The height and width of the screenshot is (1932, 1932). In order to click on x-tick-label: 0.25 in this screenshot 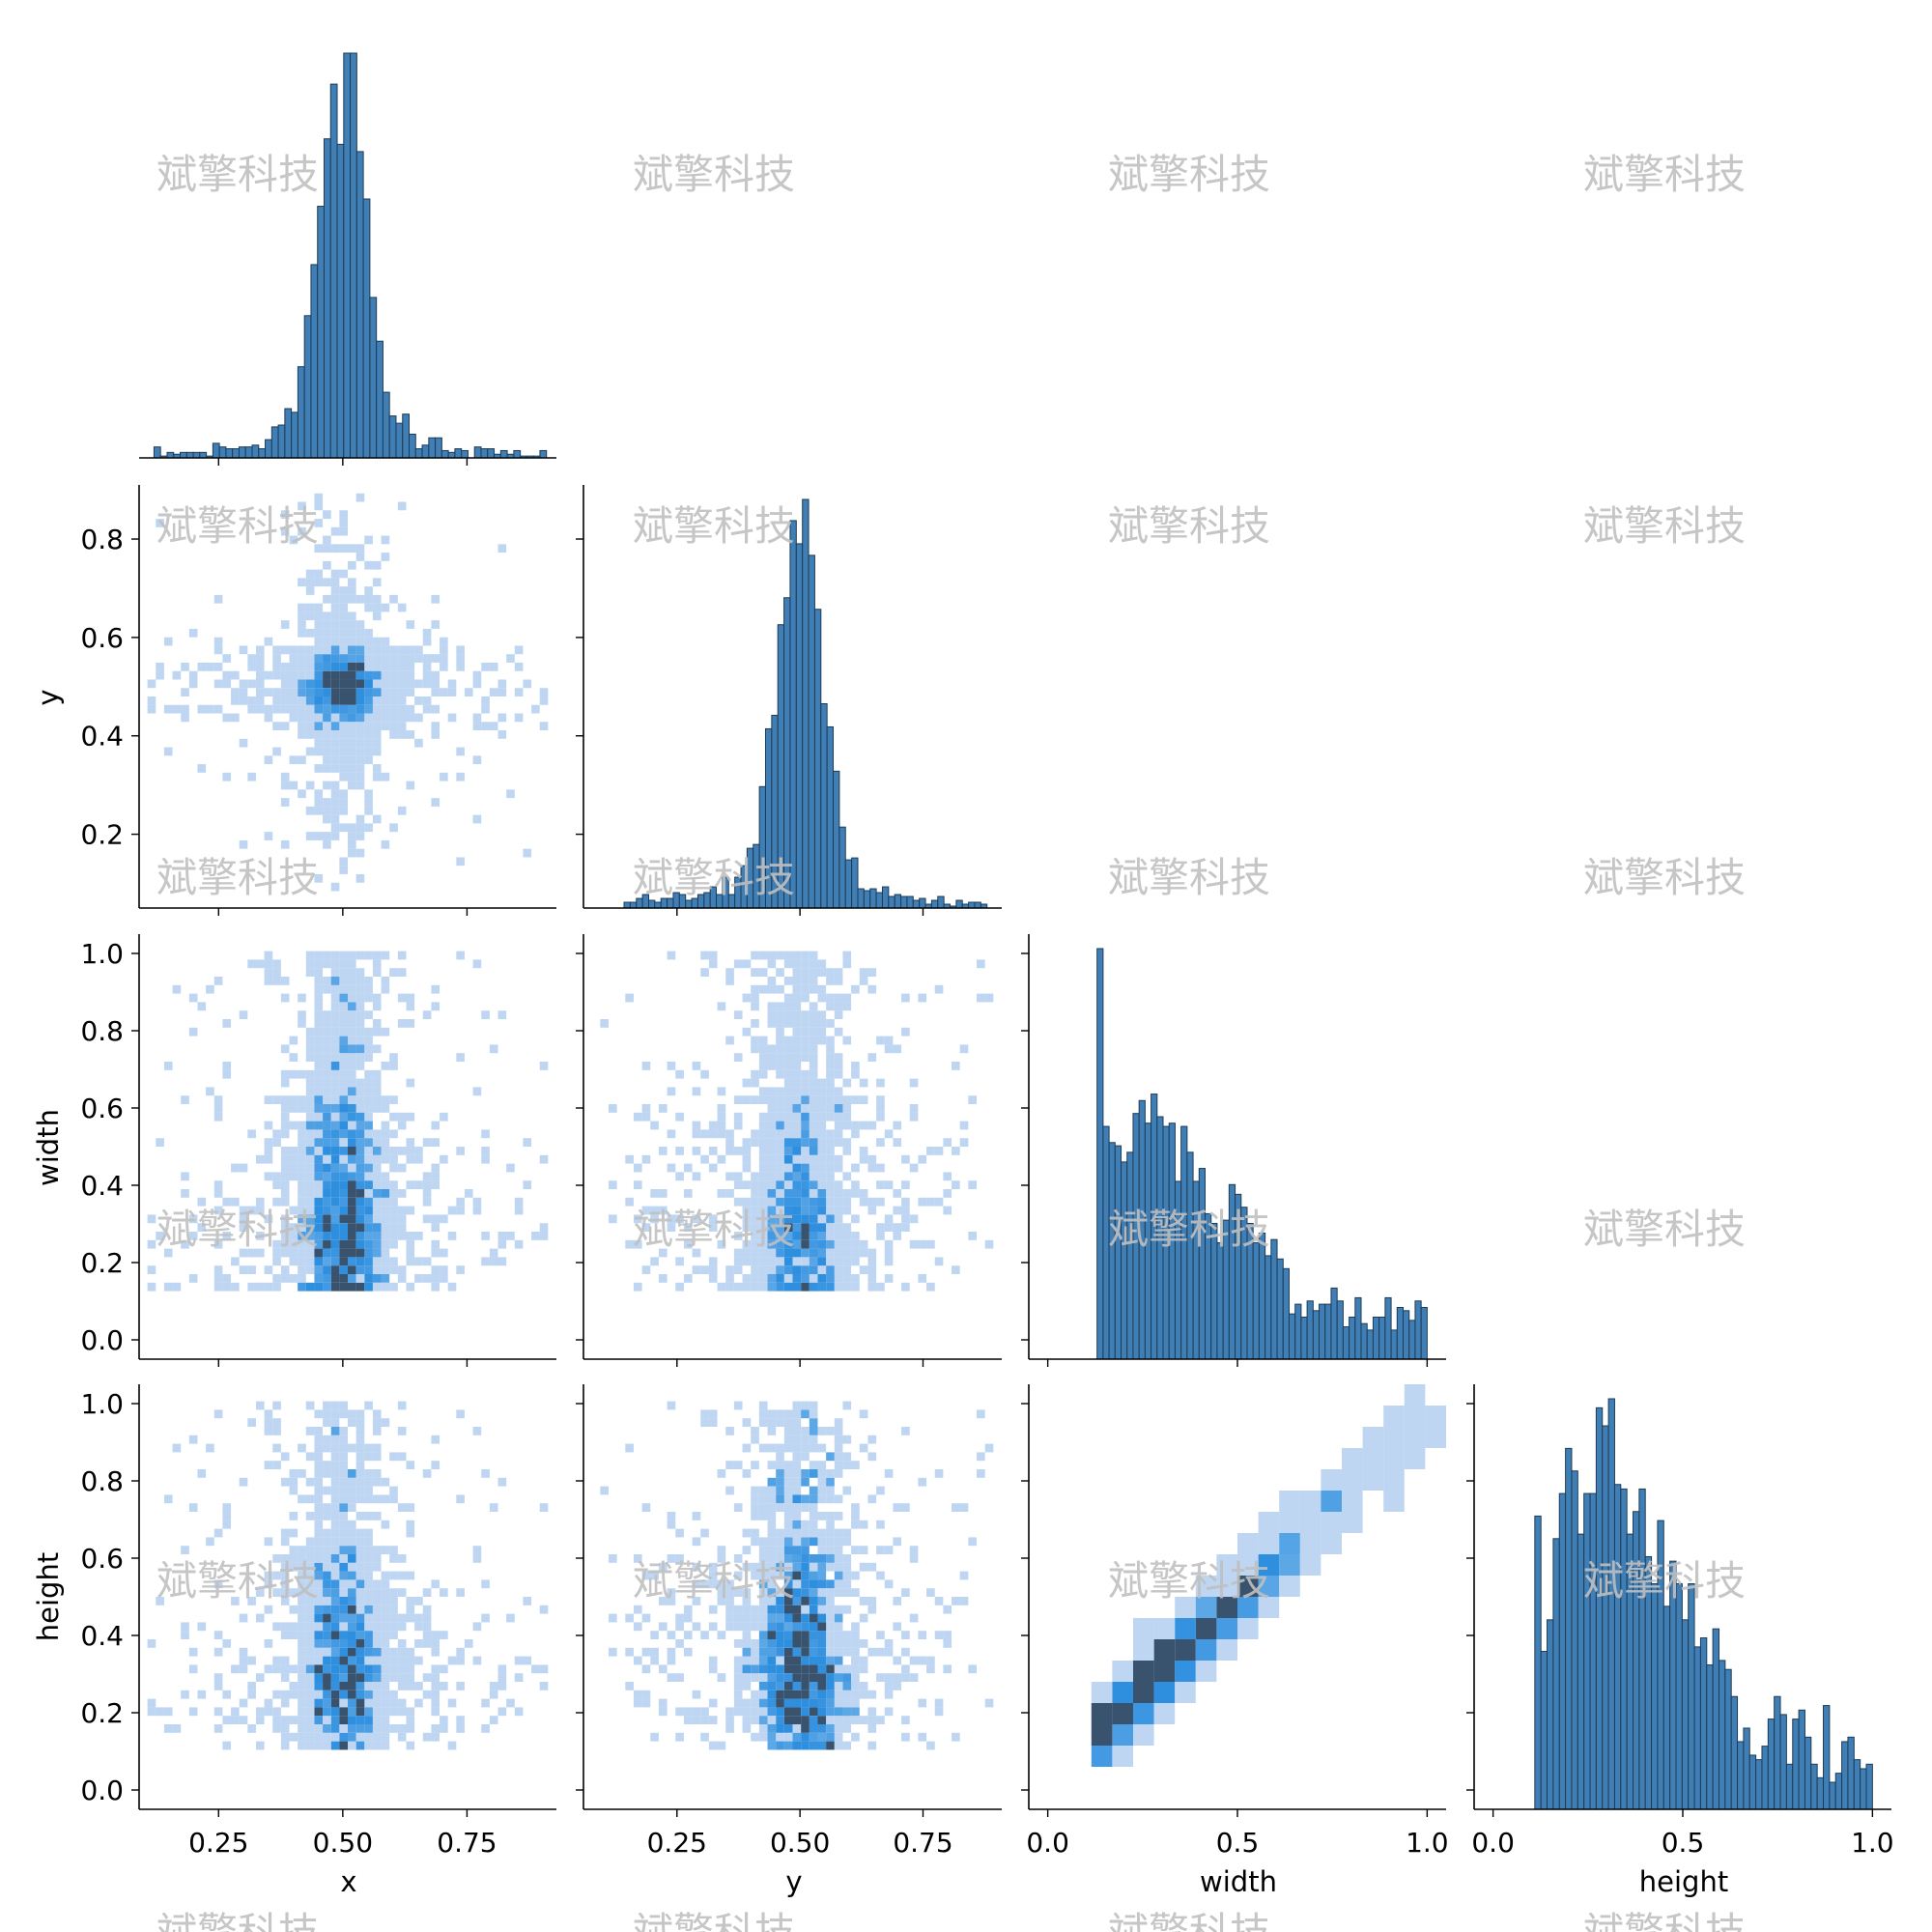, I will do `click(218, 1843)`.